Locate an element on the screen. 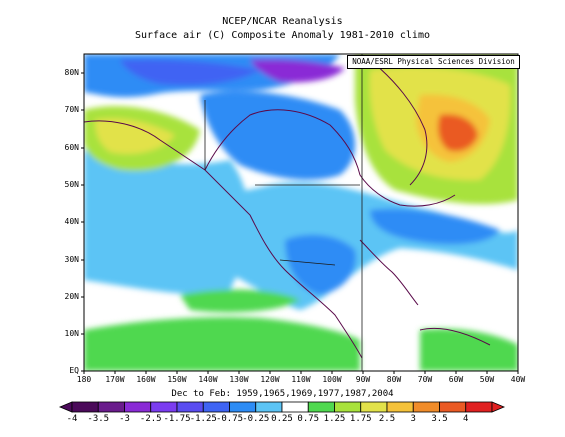  colorbar is located at coordinates (282, 407).